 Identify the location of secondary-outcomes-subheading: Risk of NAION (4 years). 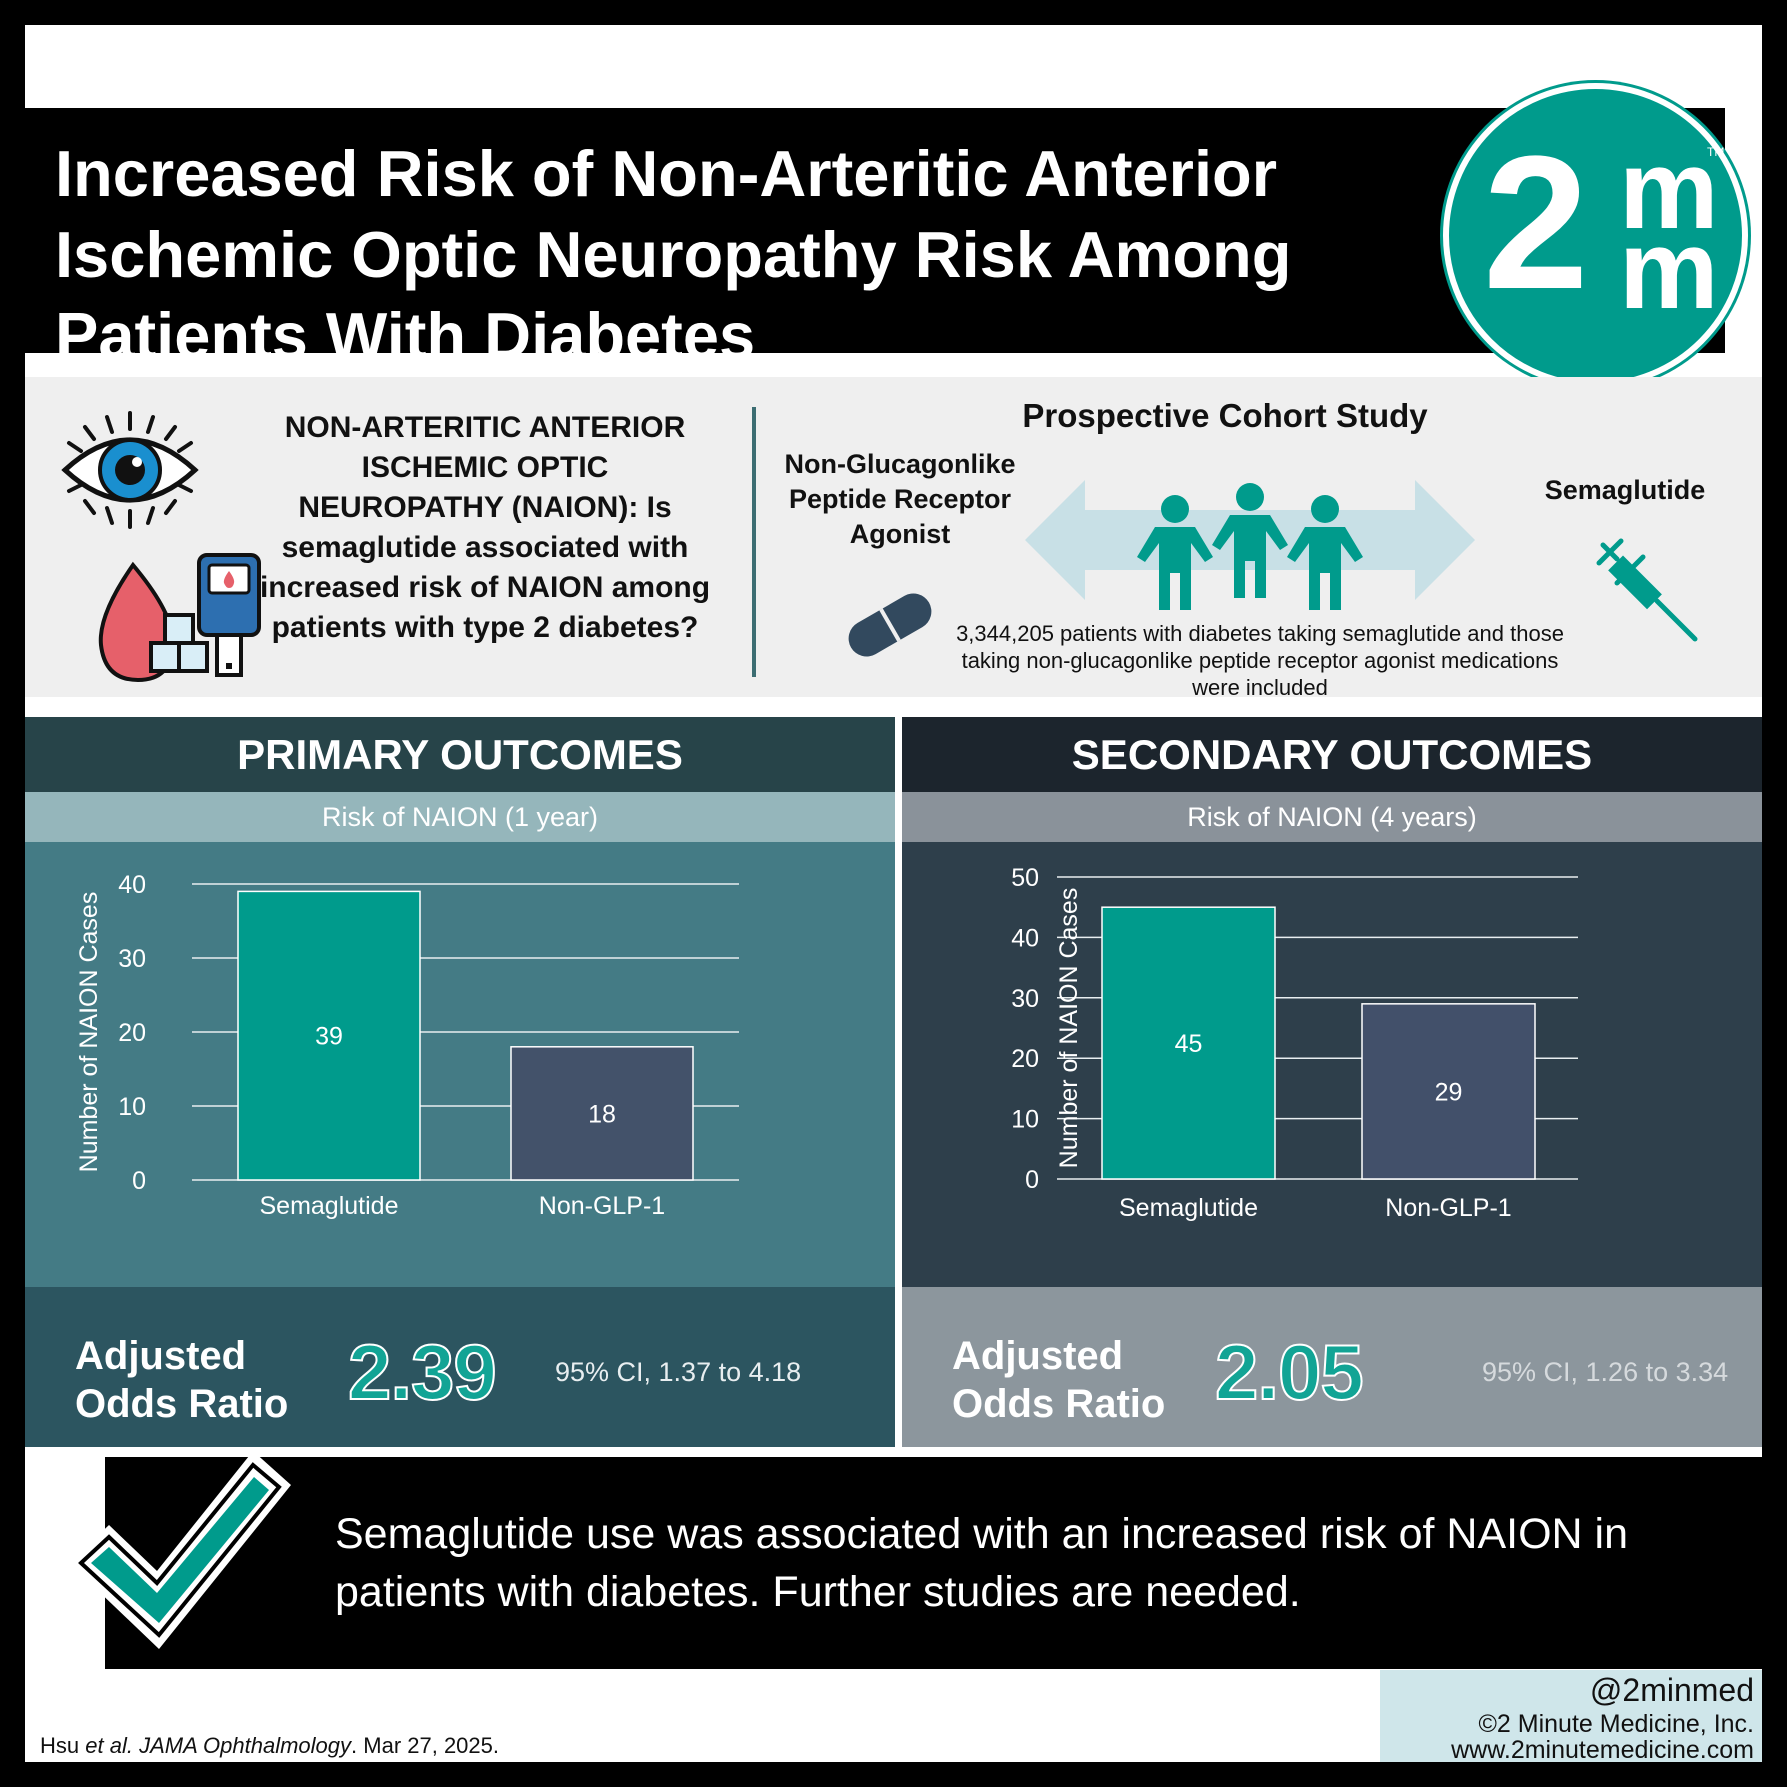
(1332, 817).